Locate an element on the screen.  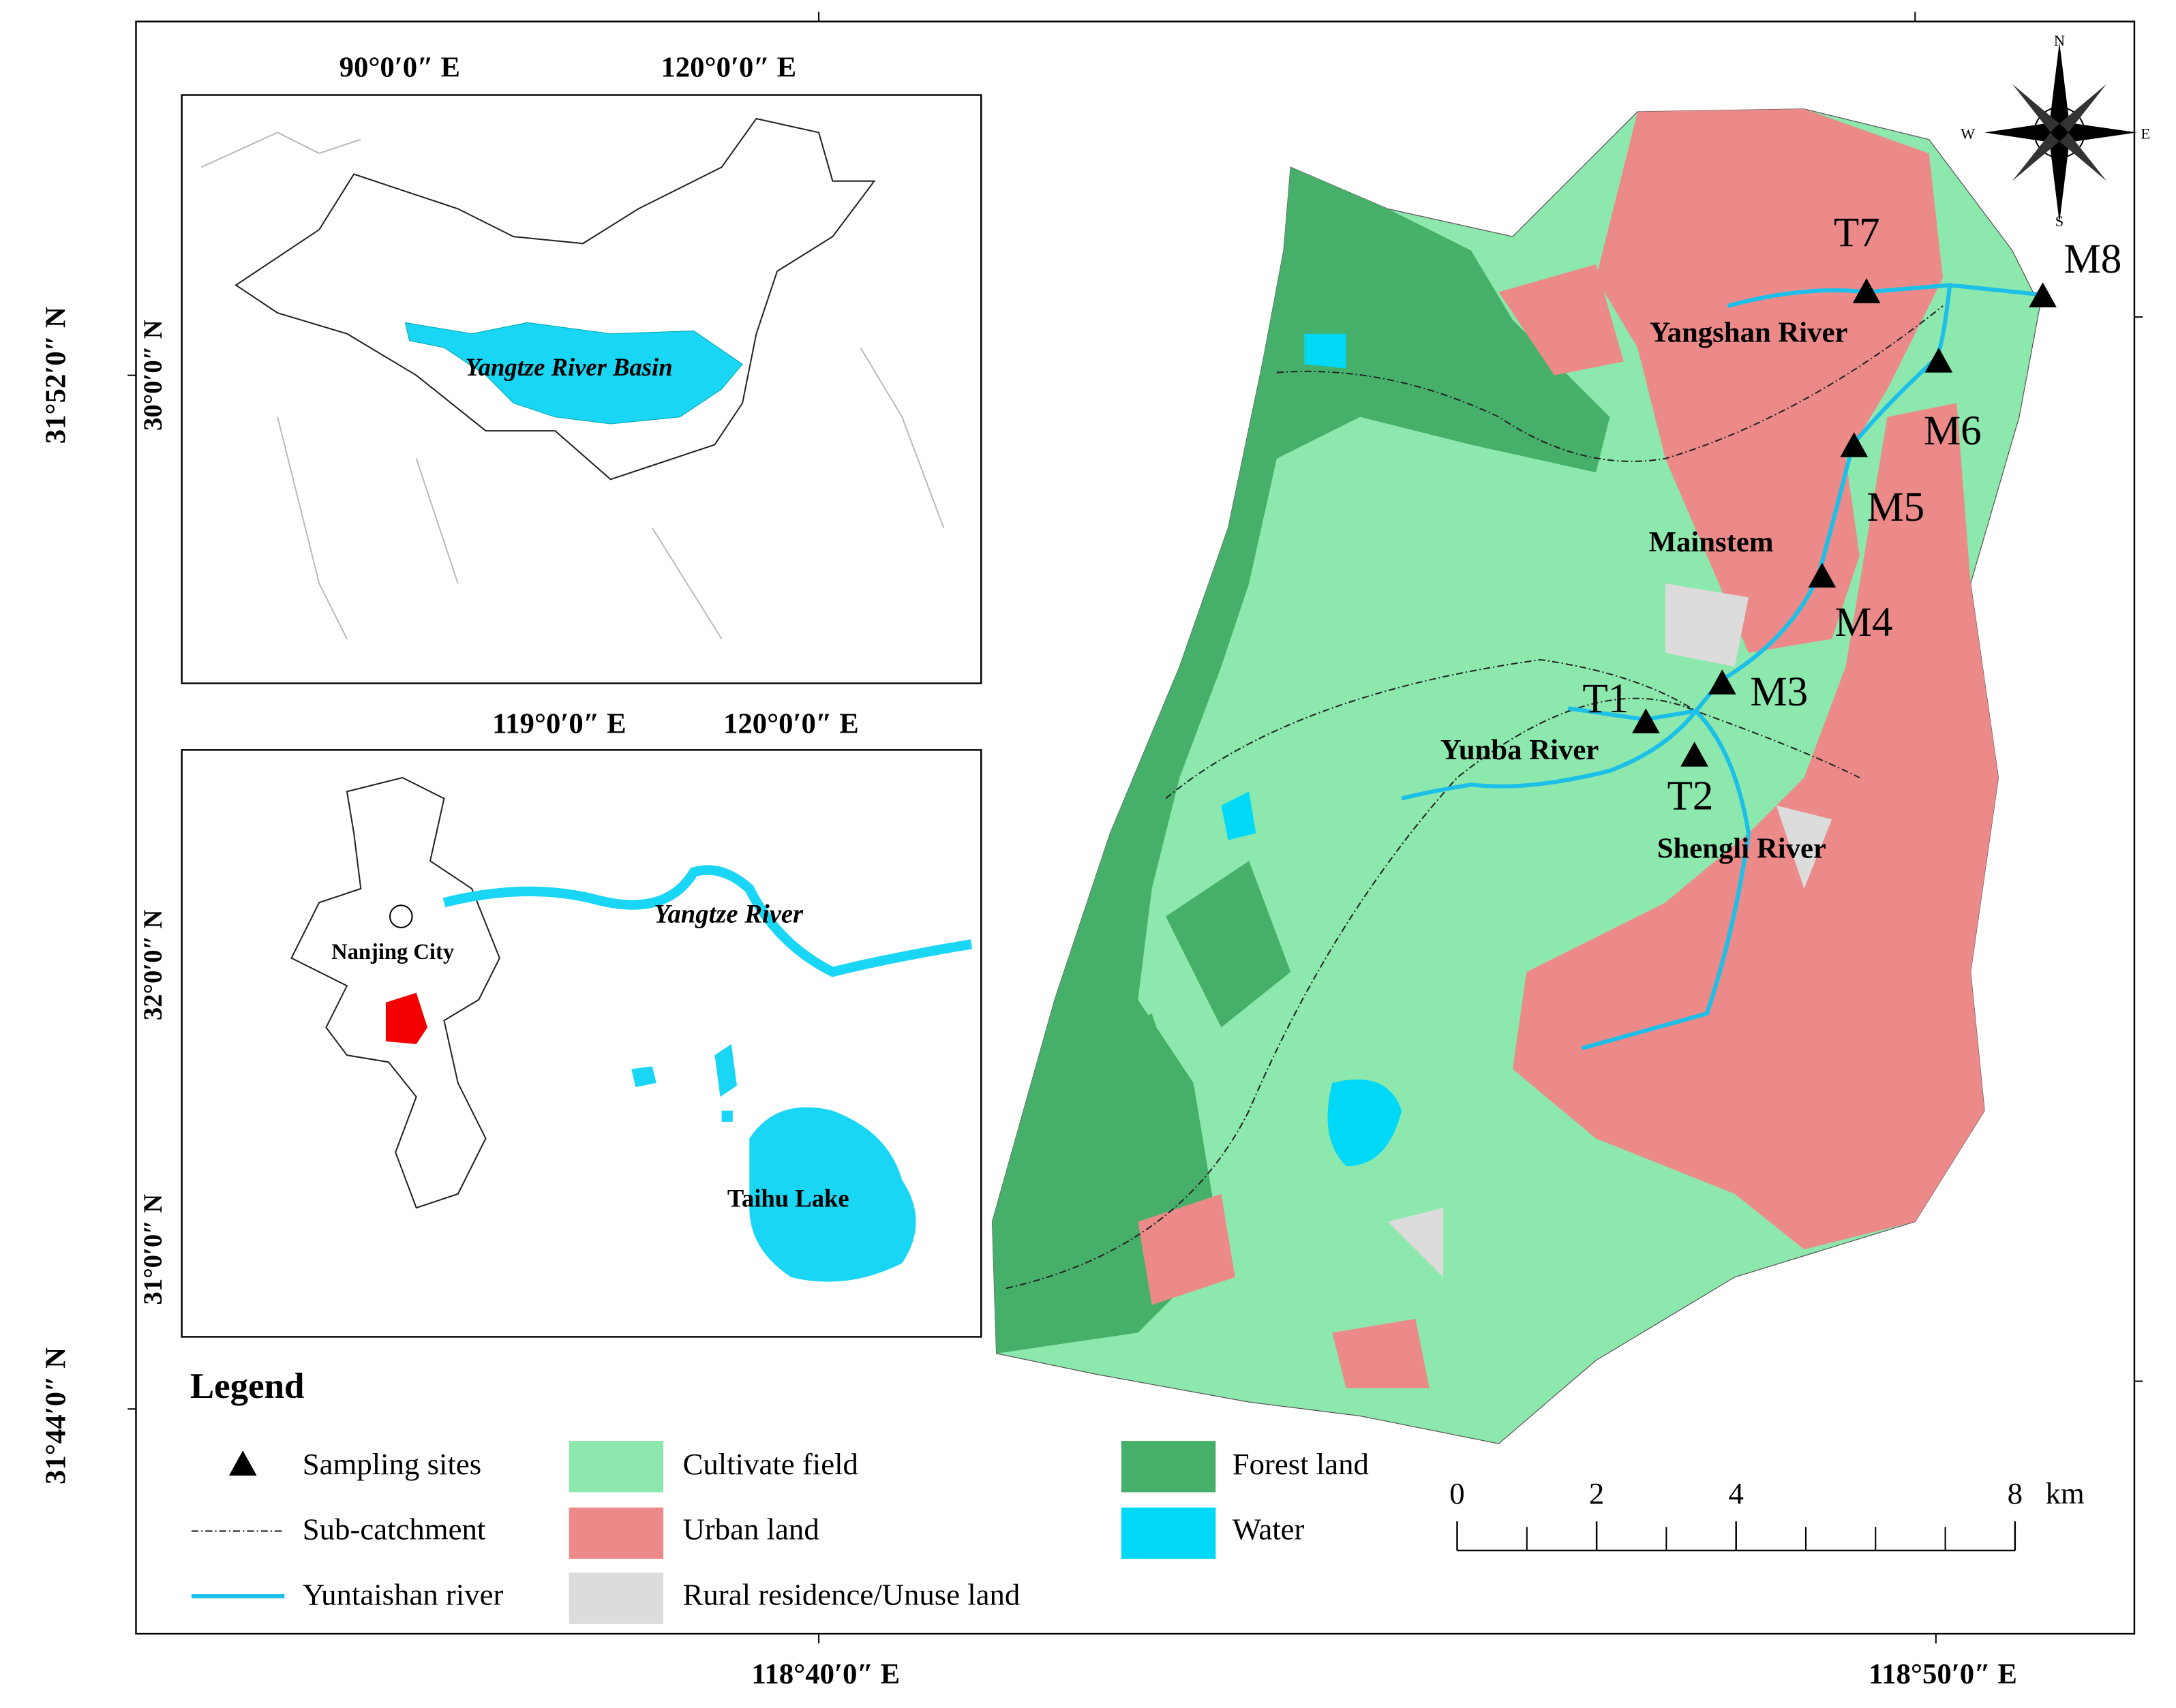
legend-label: Rural residence/Unuse land is located at coordinates (852, 1594).